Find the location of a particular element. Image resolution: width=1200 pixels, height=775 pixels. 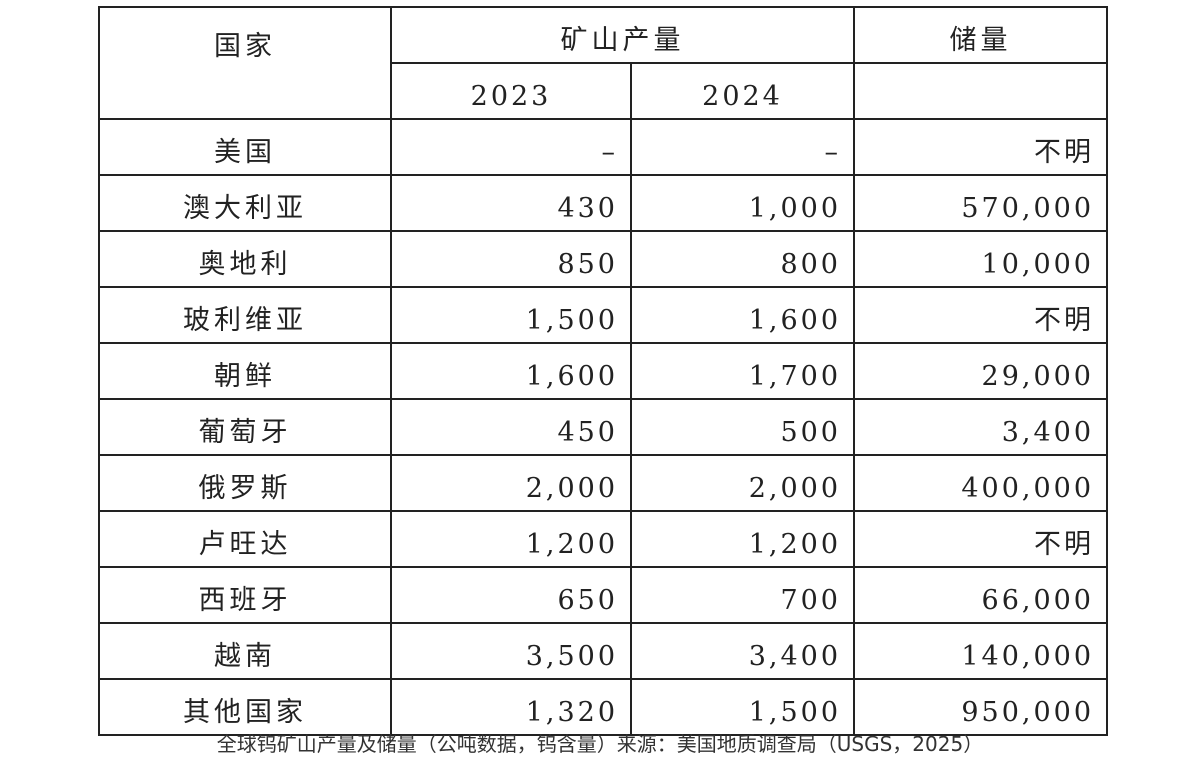

country-cell: 俄罗斯 is located at coordinates (245, 483).